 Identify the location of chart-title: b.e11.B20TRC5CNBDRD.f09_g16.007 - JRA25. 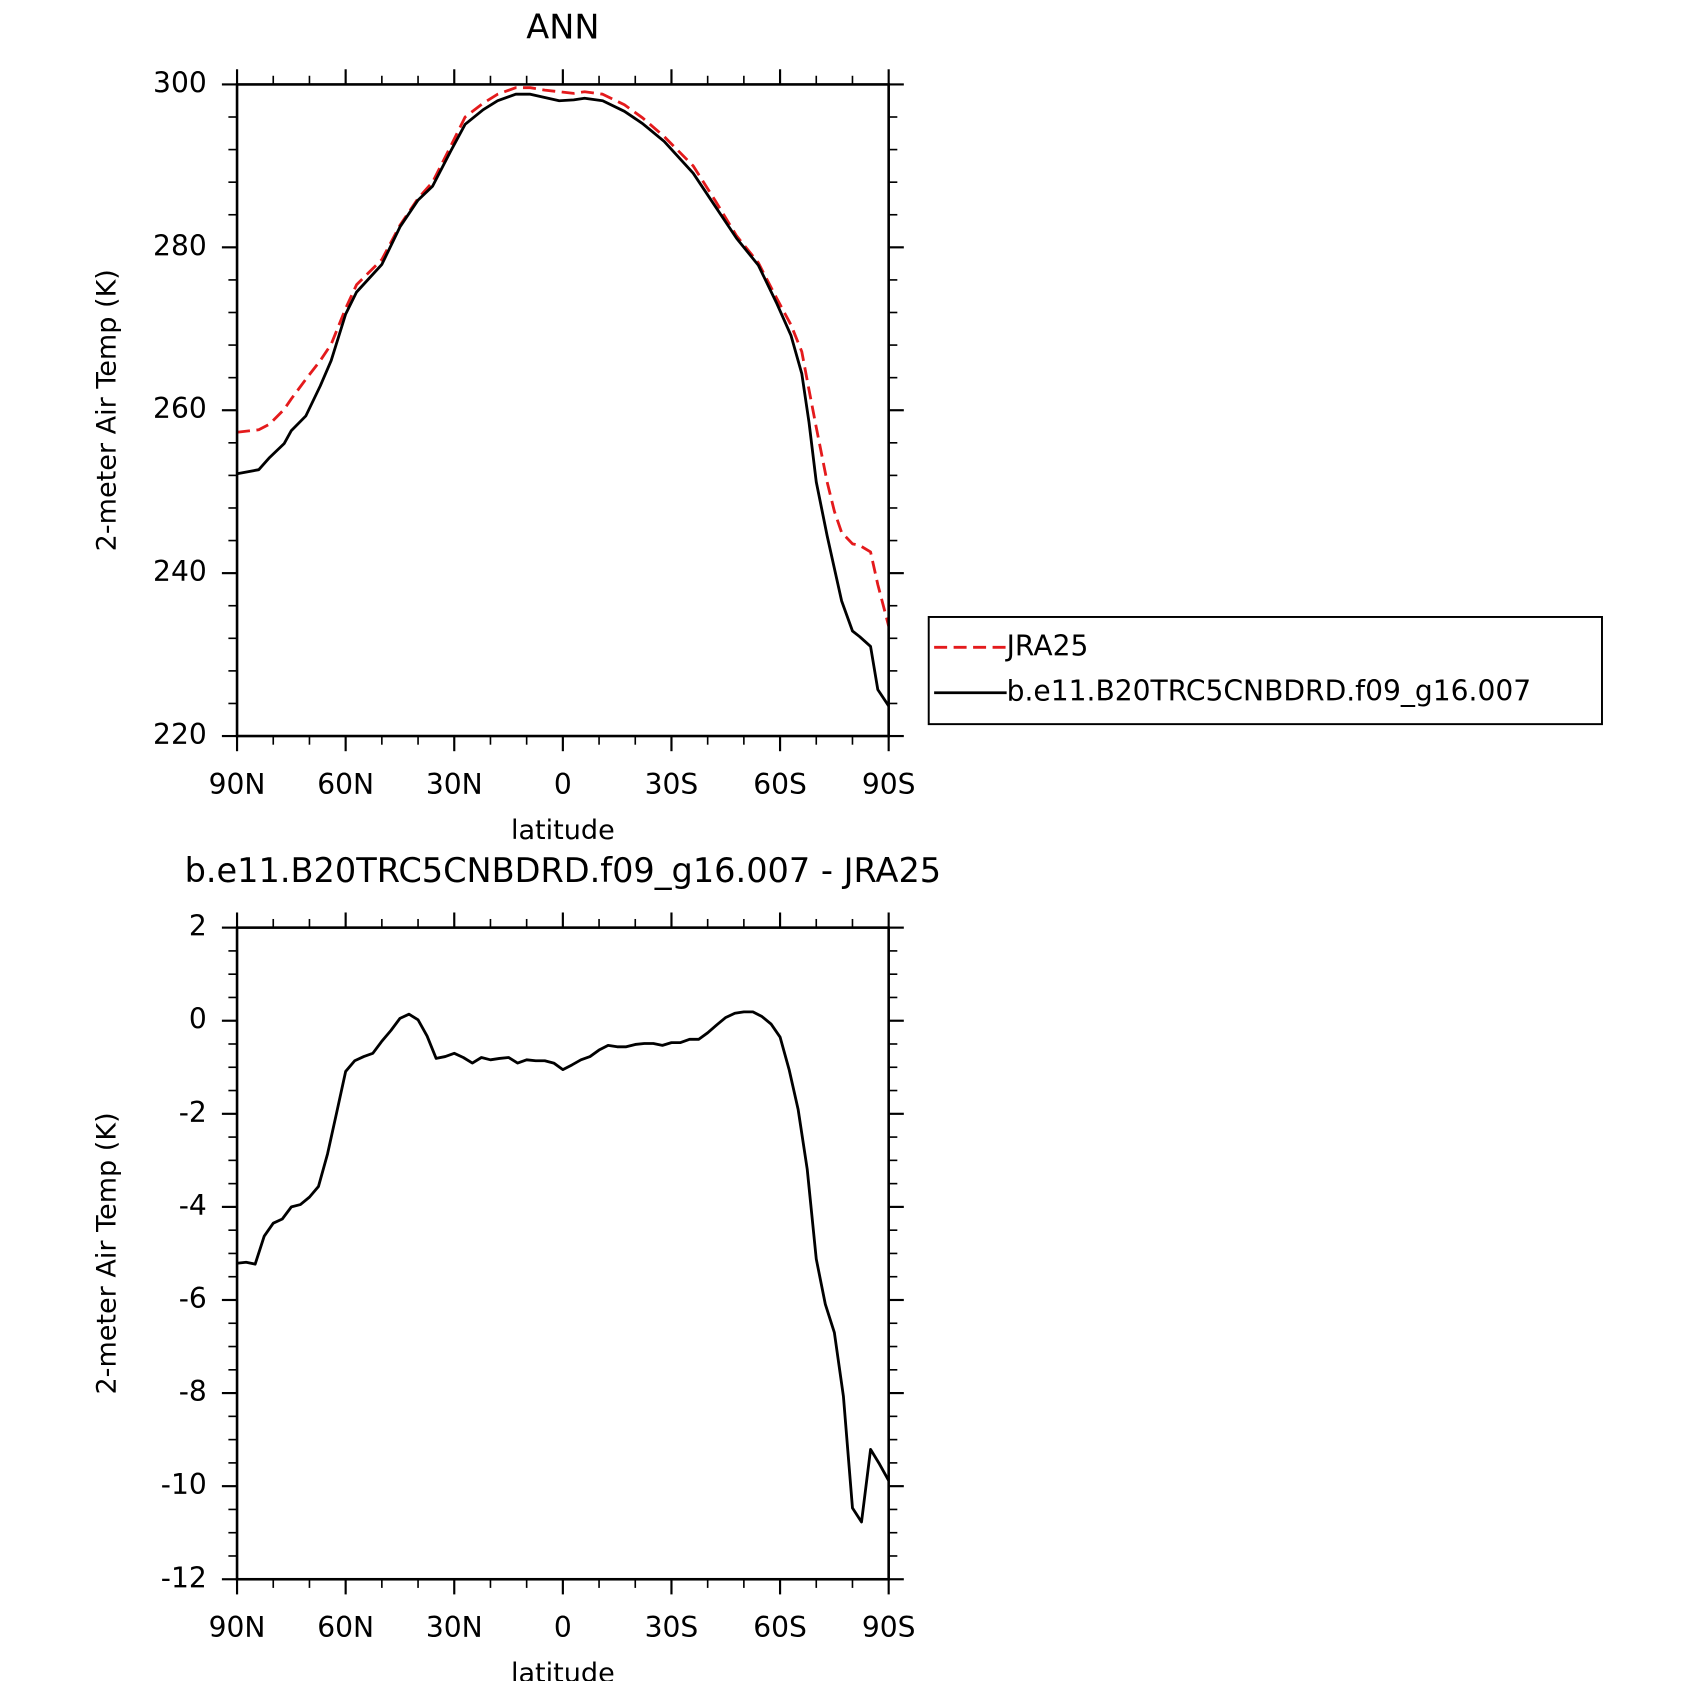
(563, 870).